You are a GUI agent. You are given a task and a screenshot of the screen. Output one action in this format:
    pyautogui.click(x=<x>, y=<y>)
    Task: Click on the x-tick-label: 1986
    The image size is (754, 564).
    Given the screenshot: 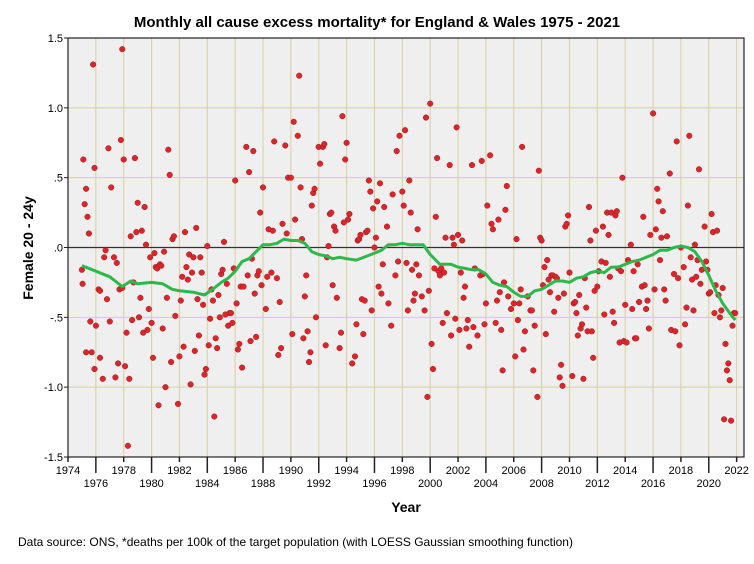 What is the action you would take?
    pyautogui.click(x=235, y=471)
    